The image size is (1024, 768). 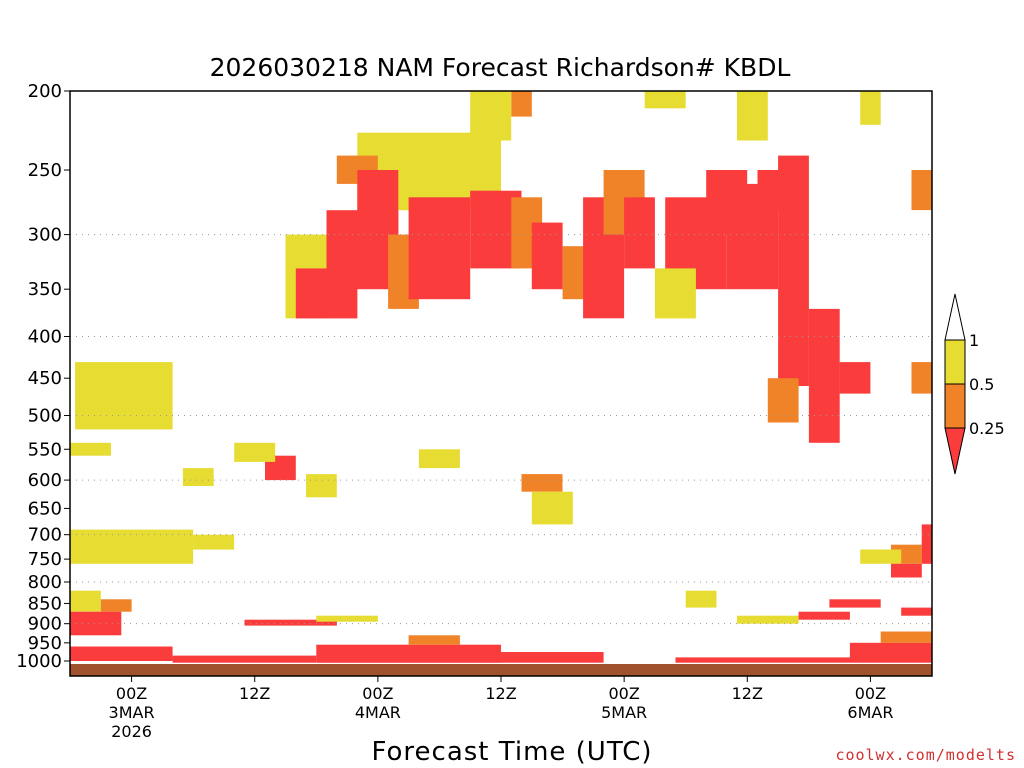 I want to click on y-tick-label: 600, so click(x=45, y=480).